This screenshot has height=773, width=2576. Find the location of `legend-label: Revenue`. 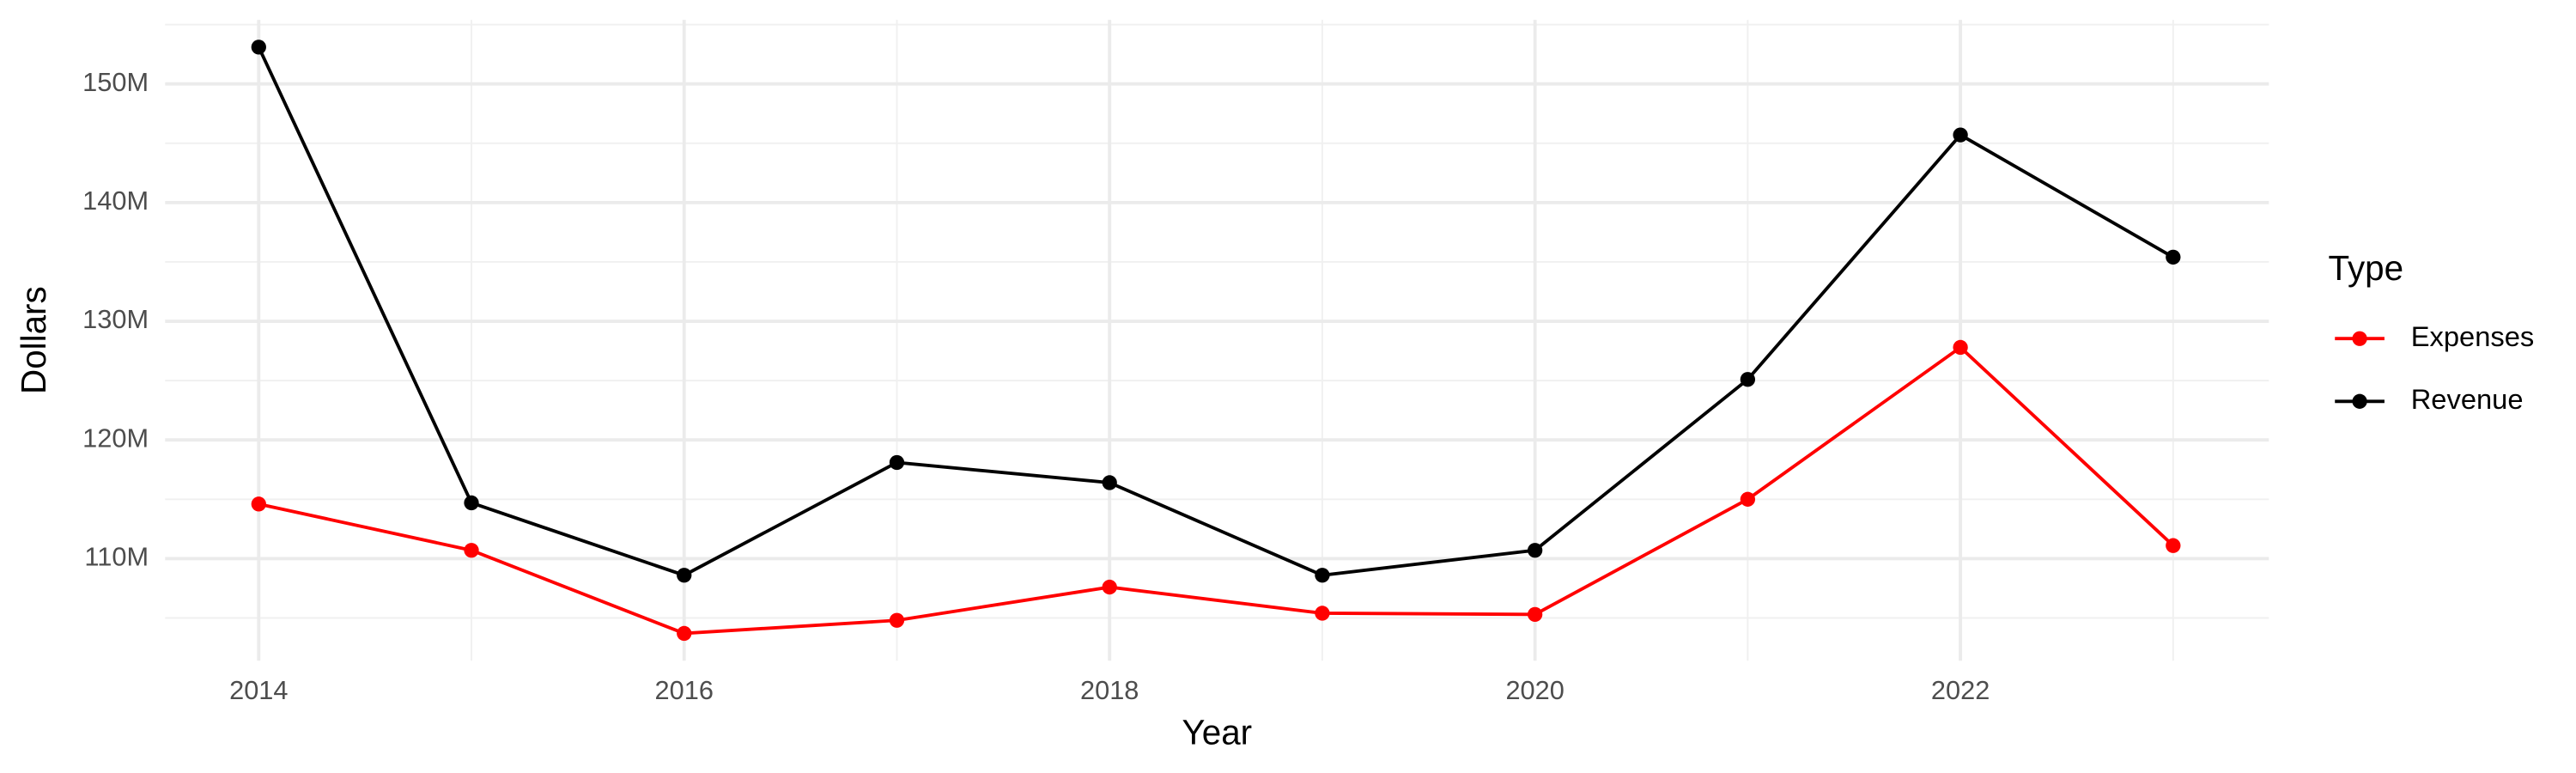

legend-label: Revenue is located at coordinates (2467, 399).